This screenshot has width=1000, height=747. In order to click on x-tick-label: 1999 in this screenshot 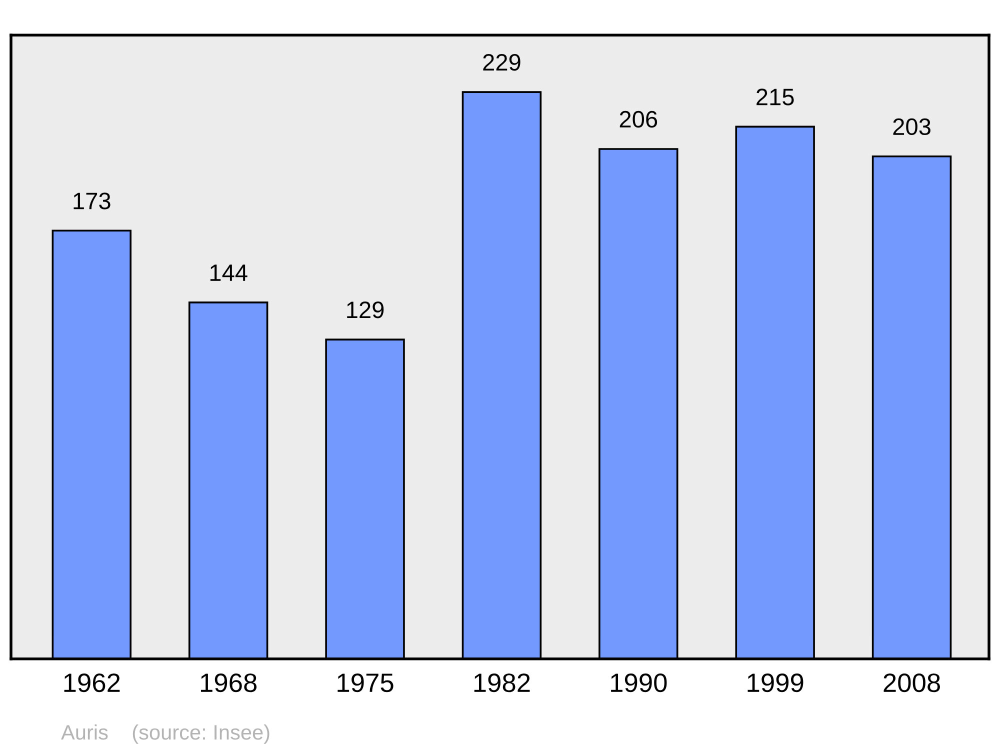, I will do `click(776, 682)`.